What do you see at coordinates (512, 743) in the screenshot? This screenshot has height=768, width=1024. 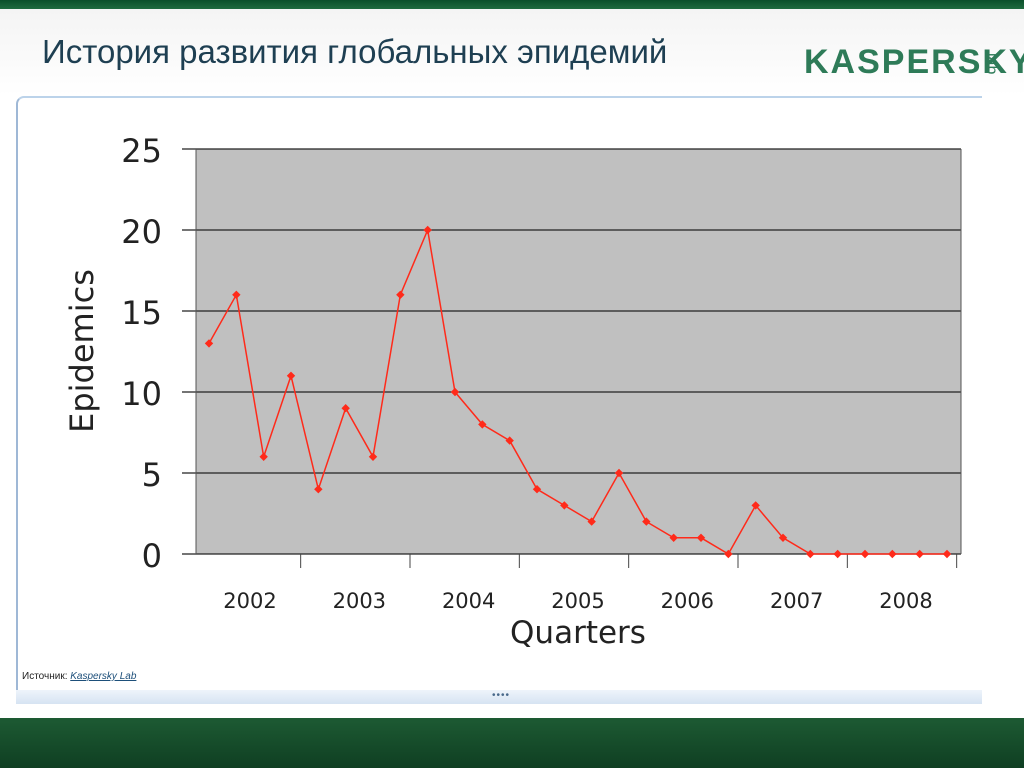 I see `bottom-green-band` at bounding box center [512, 743].